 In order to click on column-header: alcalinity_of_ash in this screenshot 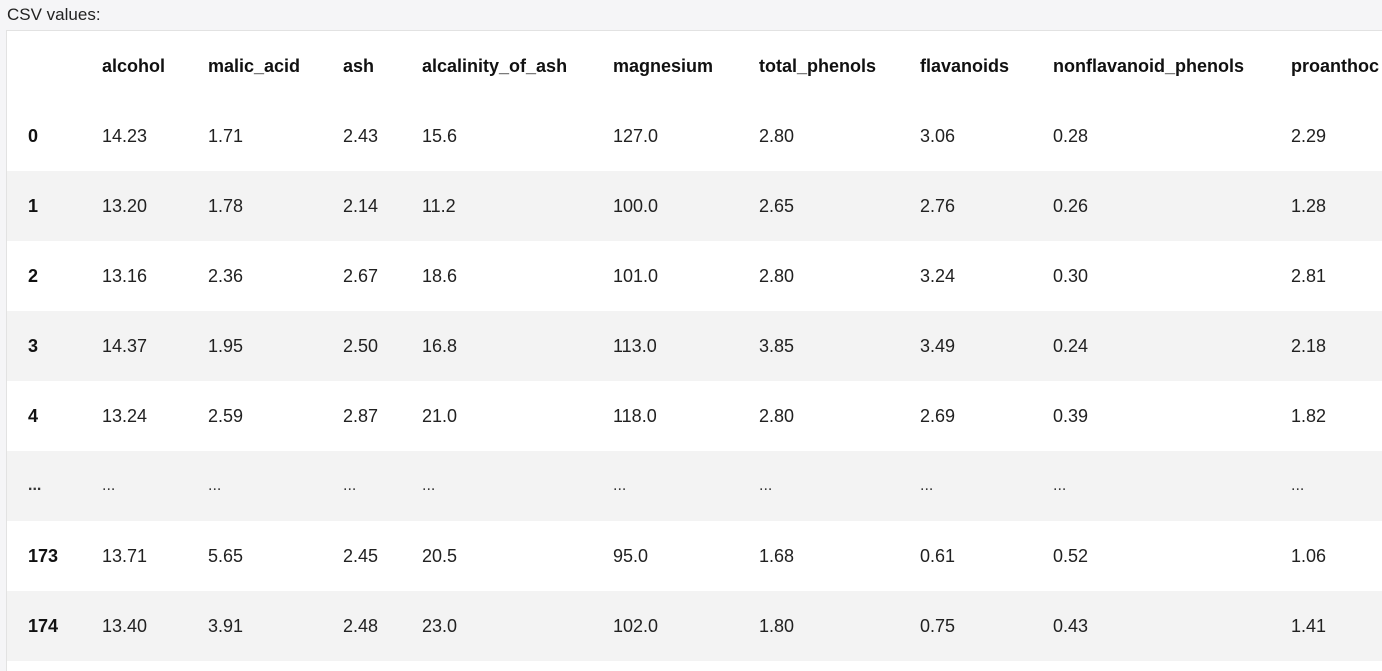, I will do `click(495, 65)`.